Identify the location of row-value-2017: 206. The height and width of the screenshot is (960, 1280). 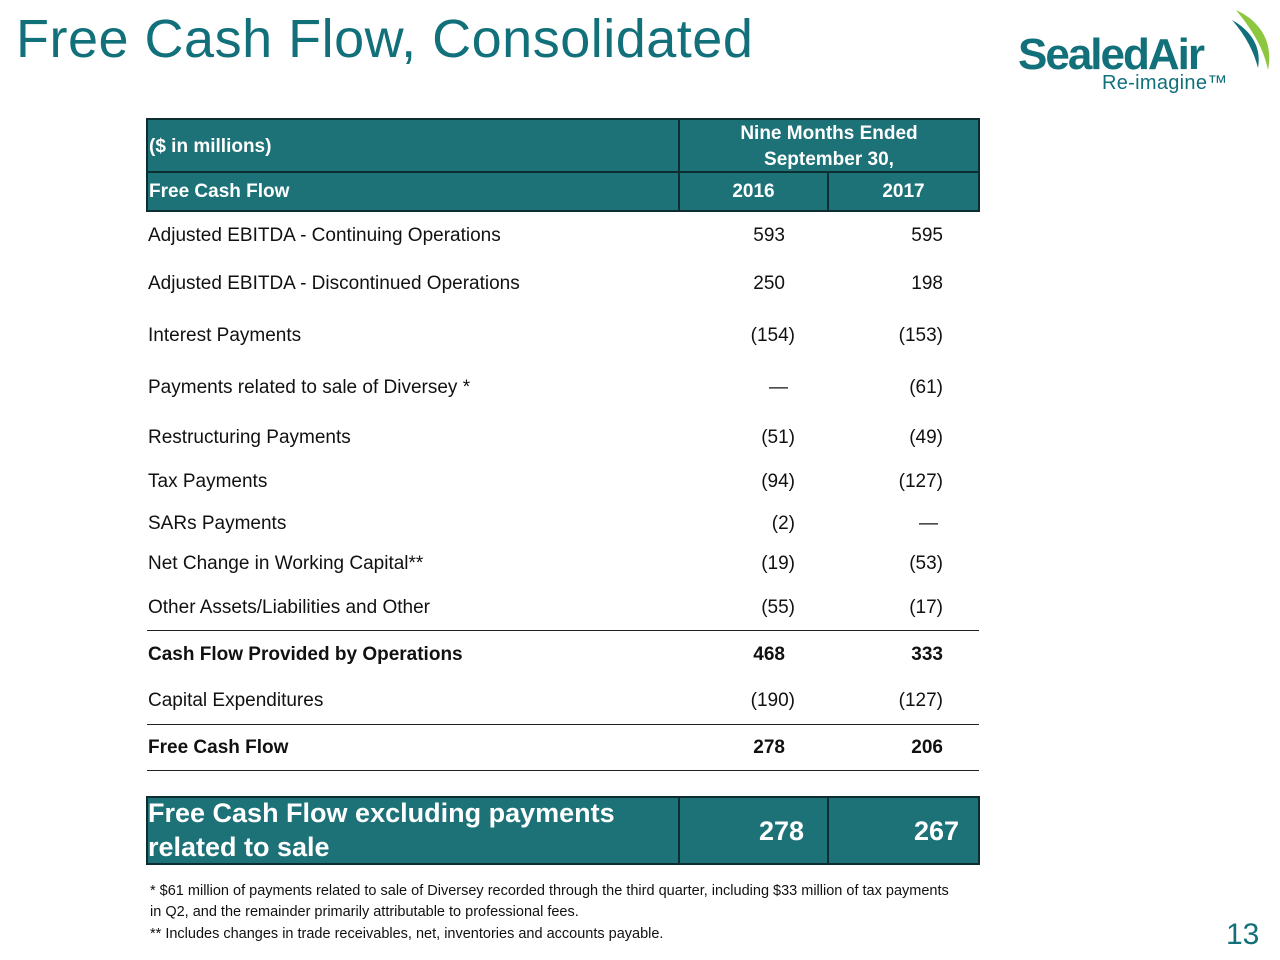
(927, 747).